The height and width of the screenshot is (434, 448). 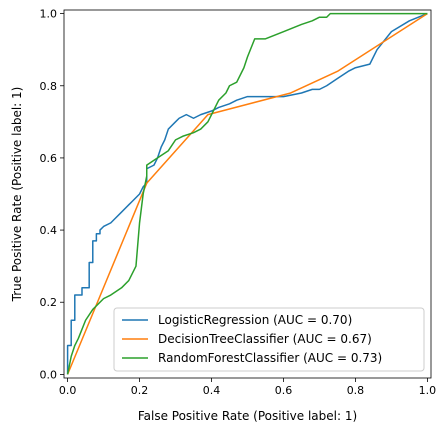 I want to click on legend-label-2: RandomForestClassifier (AUC = 0.73), so click(x=270, y=358).